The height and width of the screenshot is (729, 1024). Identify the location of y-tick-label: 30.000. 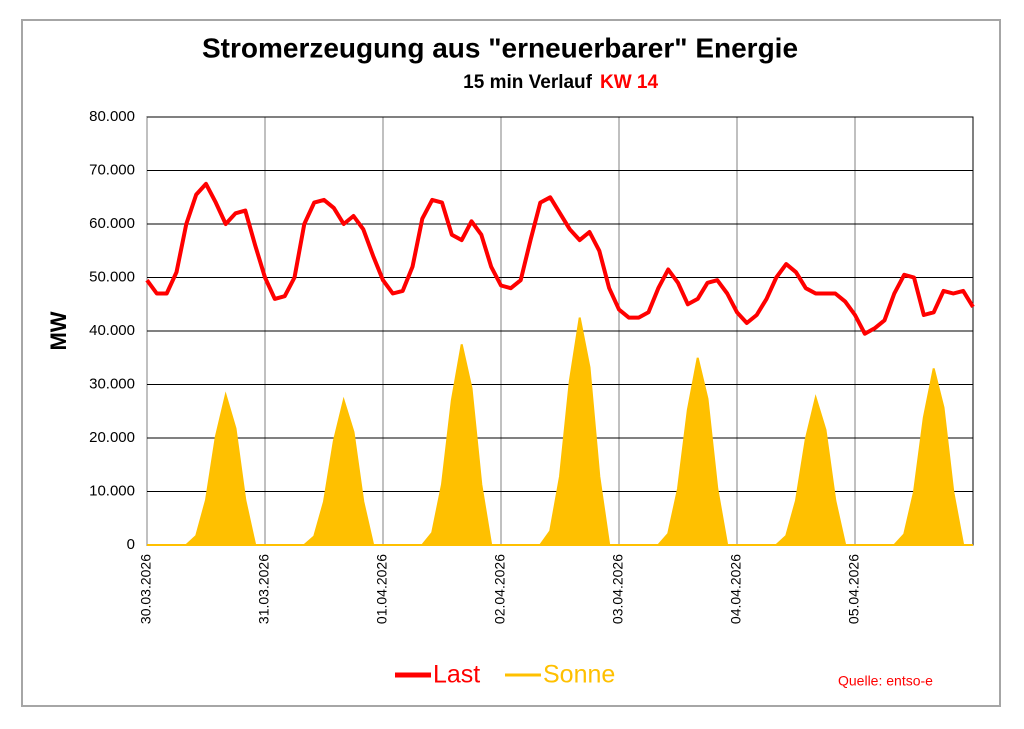
(112, 383).